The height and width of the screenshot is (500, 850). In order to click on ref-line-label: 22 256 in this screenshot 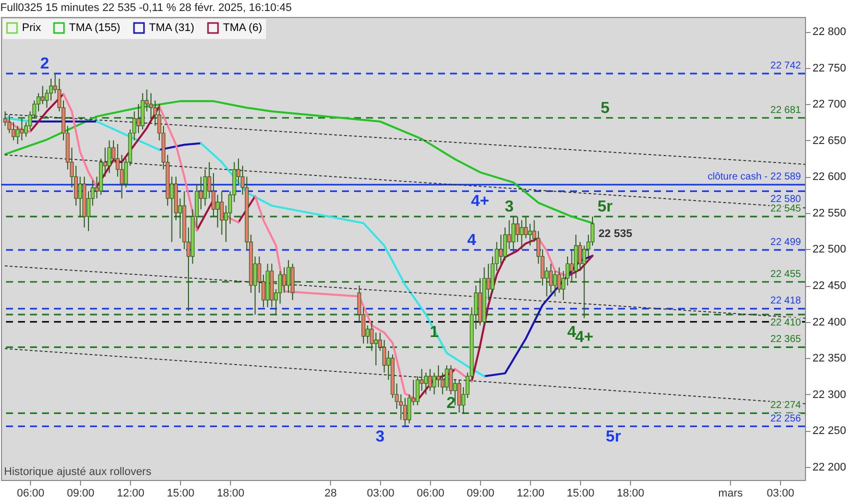, I will do `click(786, 418)`.